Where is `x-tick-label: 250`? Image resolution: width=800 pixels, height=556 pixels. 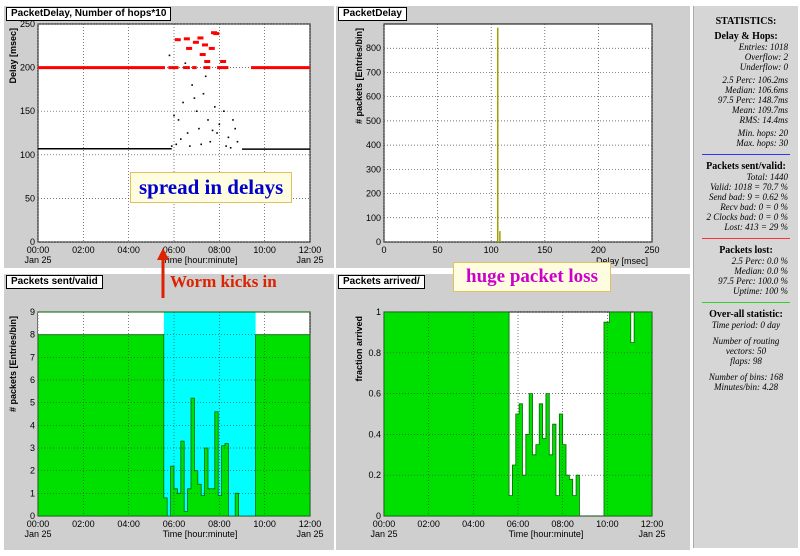
x-tick-label: 250 is located at coordinates (651, 250).